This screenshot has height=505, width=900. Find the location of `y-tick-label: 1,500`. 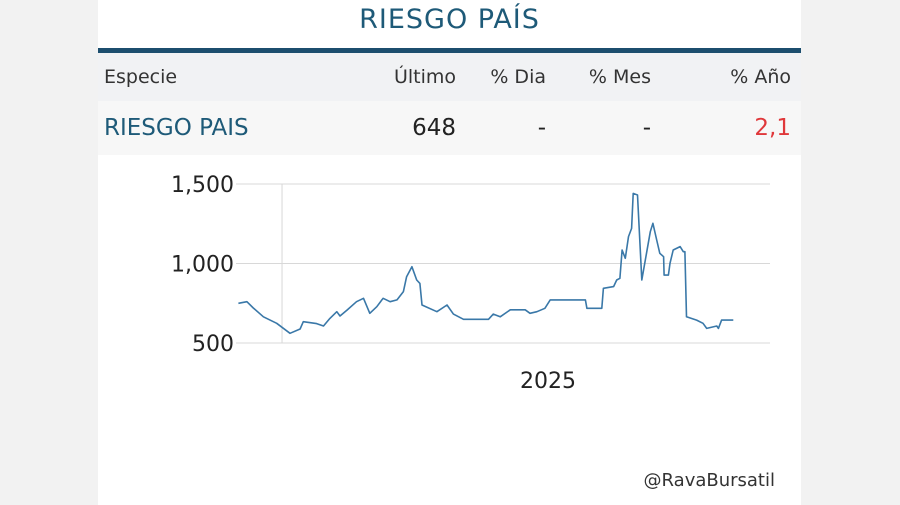

y-tick-label: 1,500 is located at coordinates (202, 185).